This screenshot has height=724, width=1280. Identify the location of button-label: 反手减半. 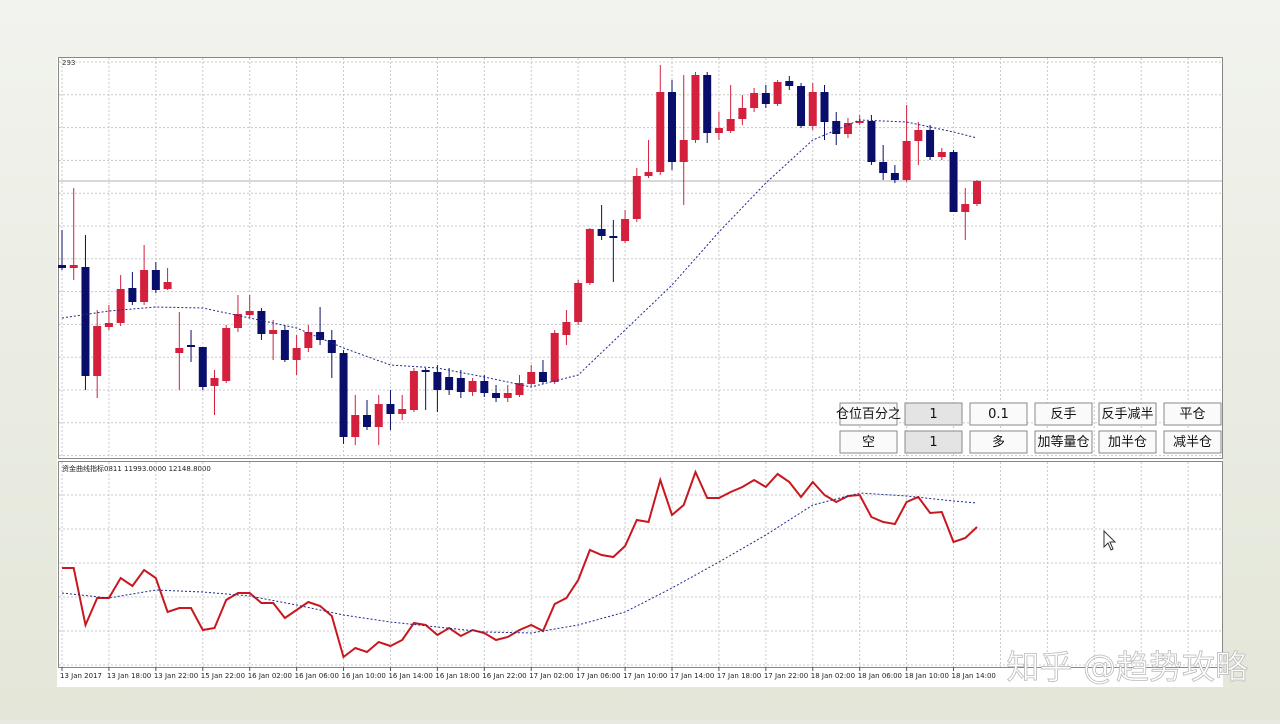
(1127, 414).